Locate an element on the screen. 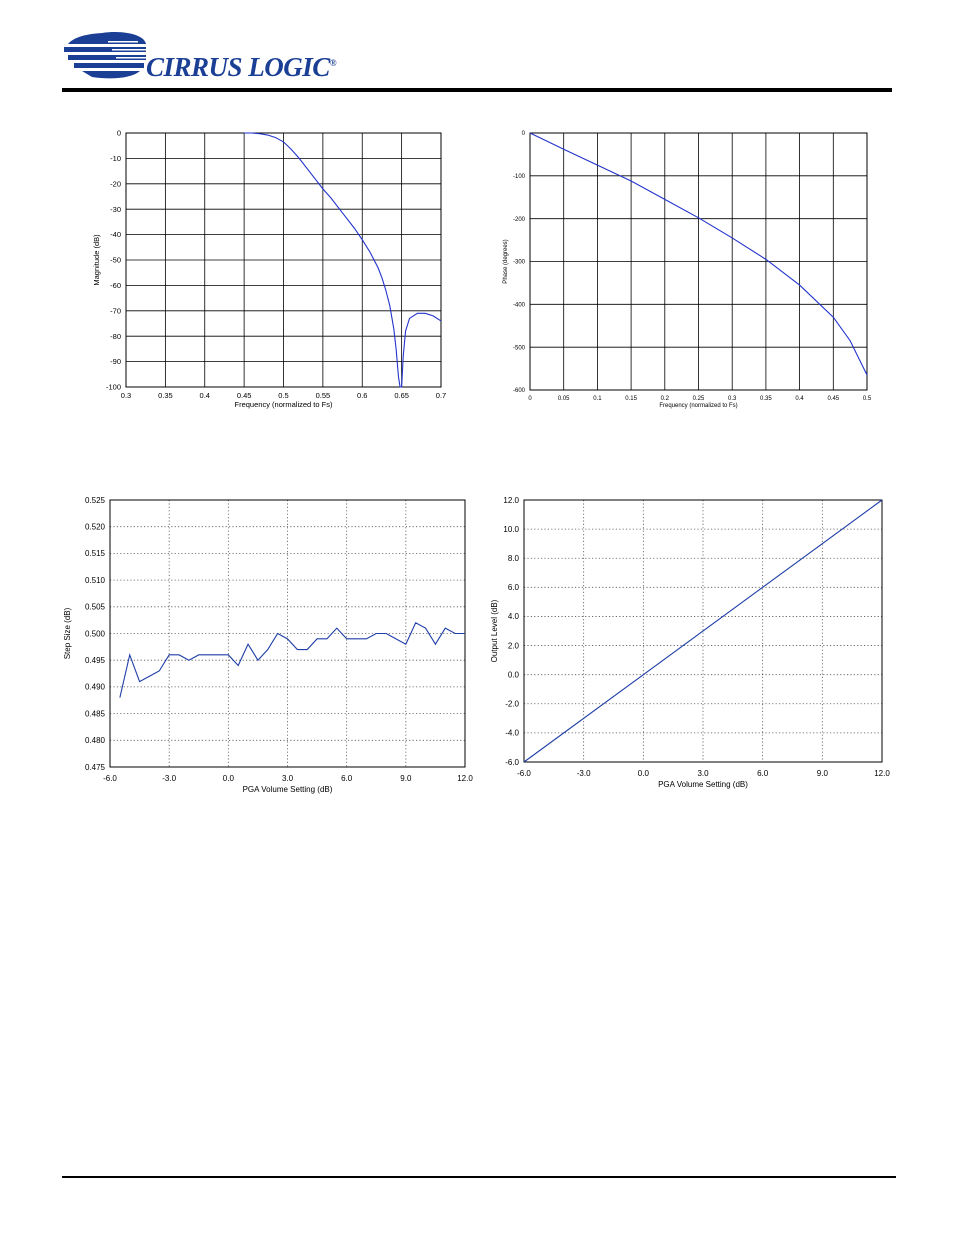 This screenshot has height=1235, width=954. y-tick-label: -300 is located at coordinates (519, 263).